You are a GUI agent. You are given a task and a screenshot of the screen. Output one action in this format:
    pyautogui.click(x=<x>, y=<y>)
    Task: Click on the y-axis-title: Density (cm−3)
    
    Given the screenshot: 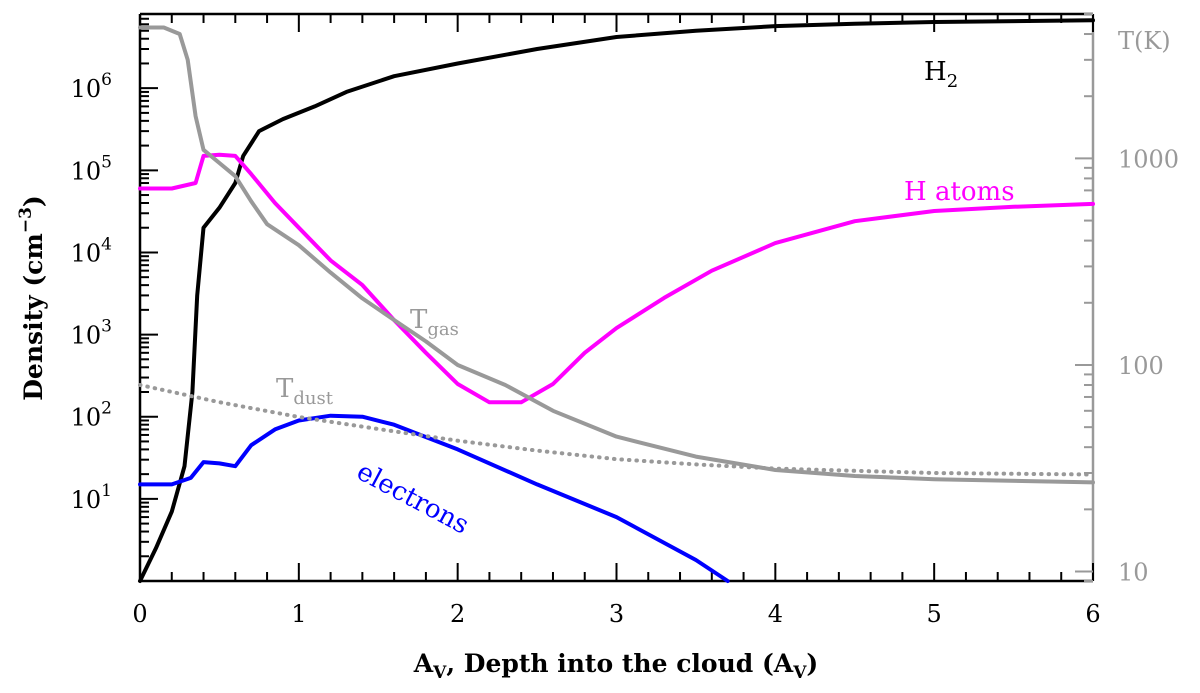 What is the action you would take?
    pyautogui.click(x=32, y=298)
    